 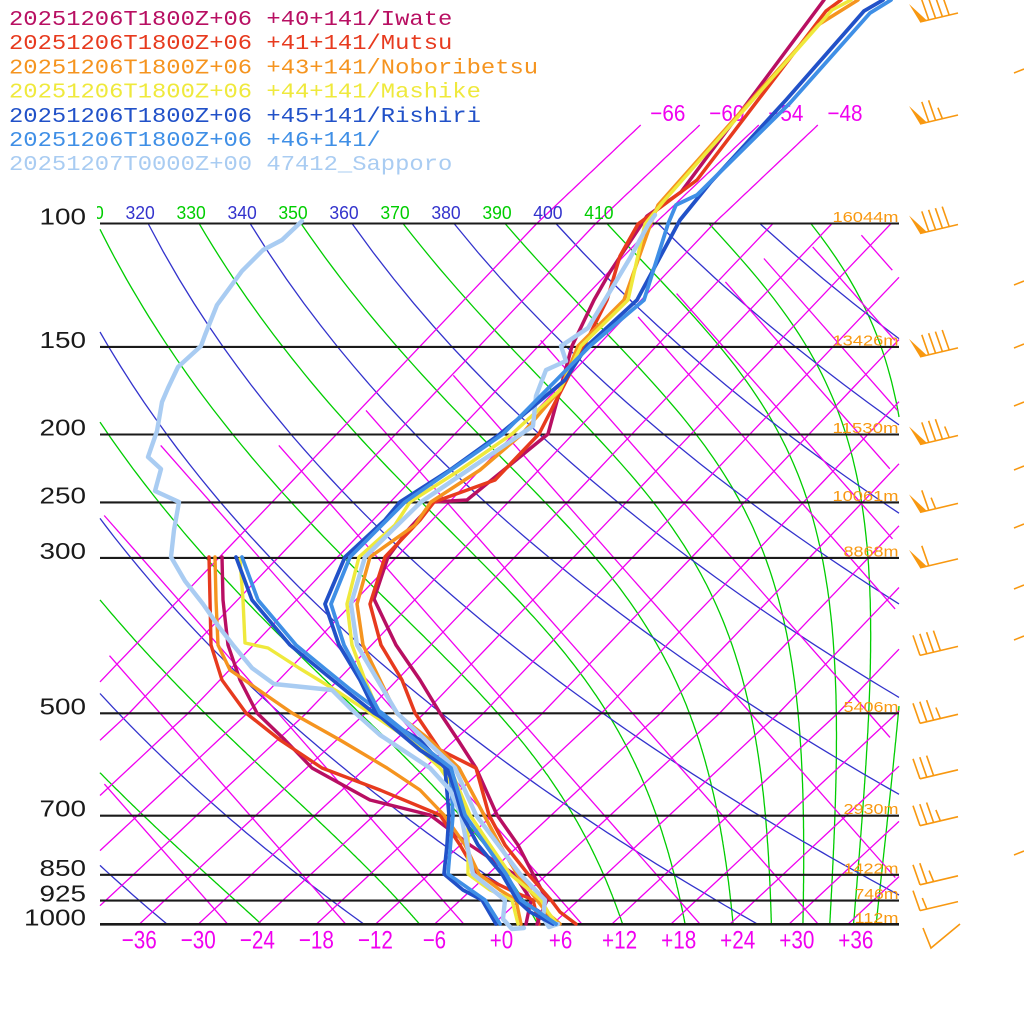 What do you see at coordinates (877, 918) in the screenshot?
I see `svg-text: 112m` at bounding box center [877, 918].